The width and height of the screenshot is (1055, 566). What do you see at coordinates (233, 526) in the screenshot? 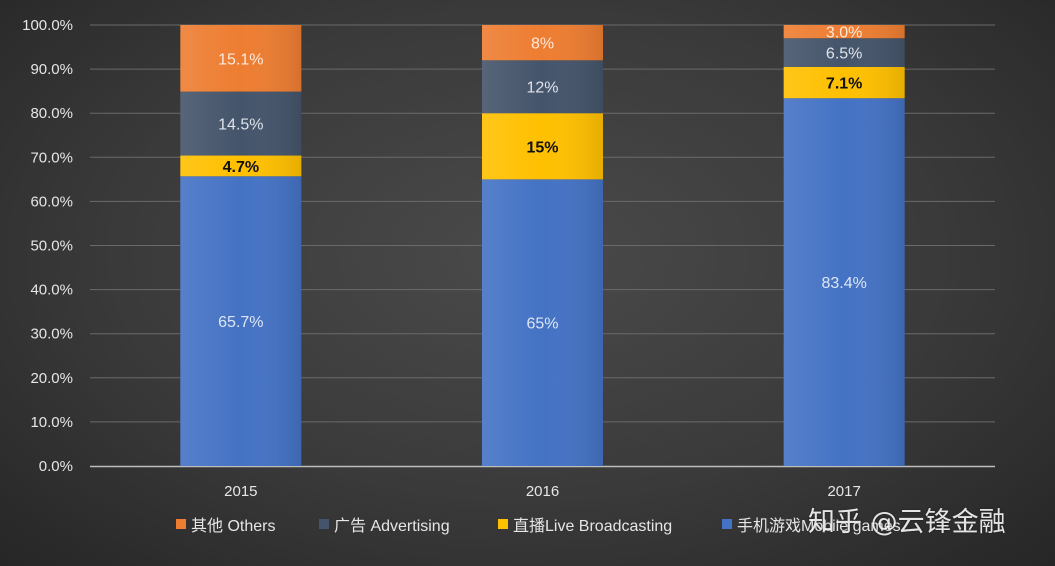
I see `legend-label: 其他 Others` at bounding box center [233, 526].